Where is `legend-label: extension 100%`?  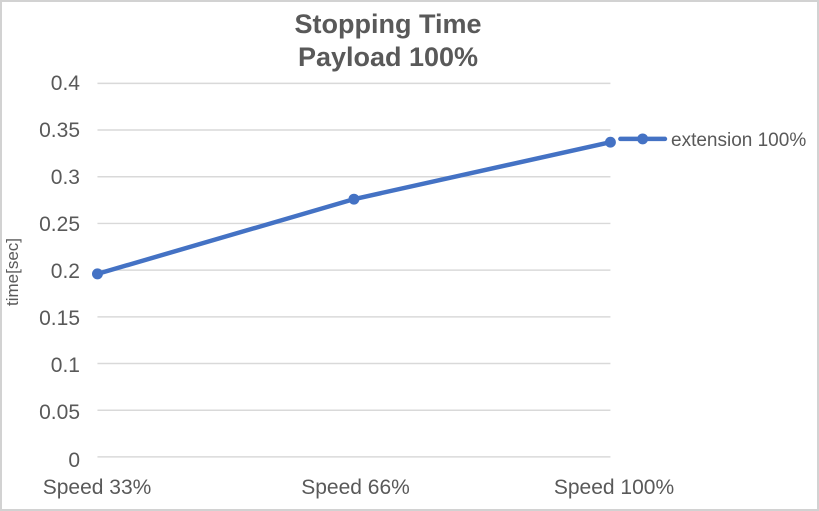
legend-label: extension 100% is located at coordinates (739, 140).